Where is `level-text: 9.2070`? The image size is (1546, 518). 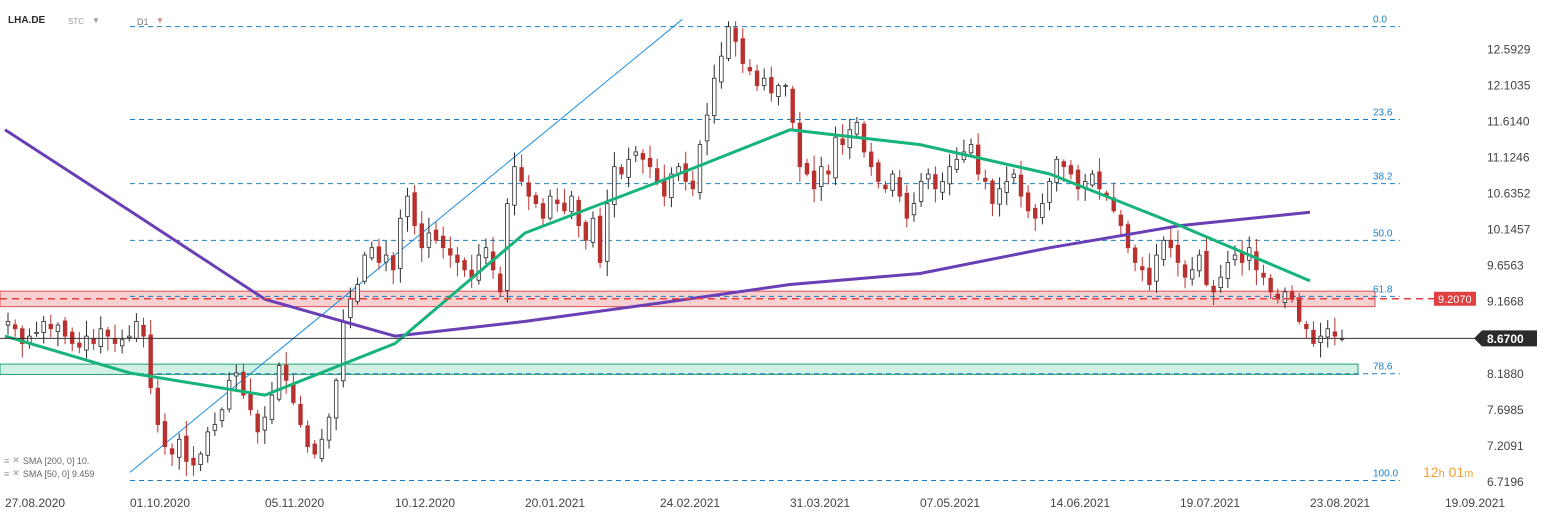
level-text: 9.2070 is located at coordinates (1455, 300).